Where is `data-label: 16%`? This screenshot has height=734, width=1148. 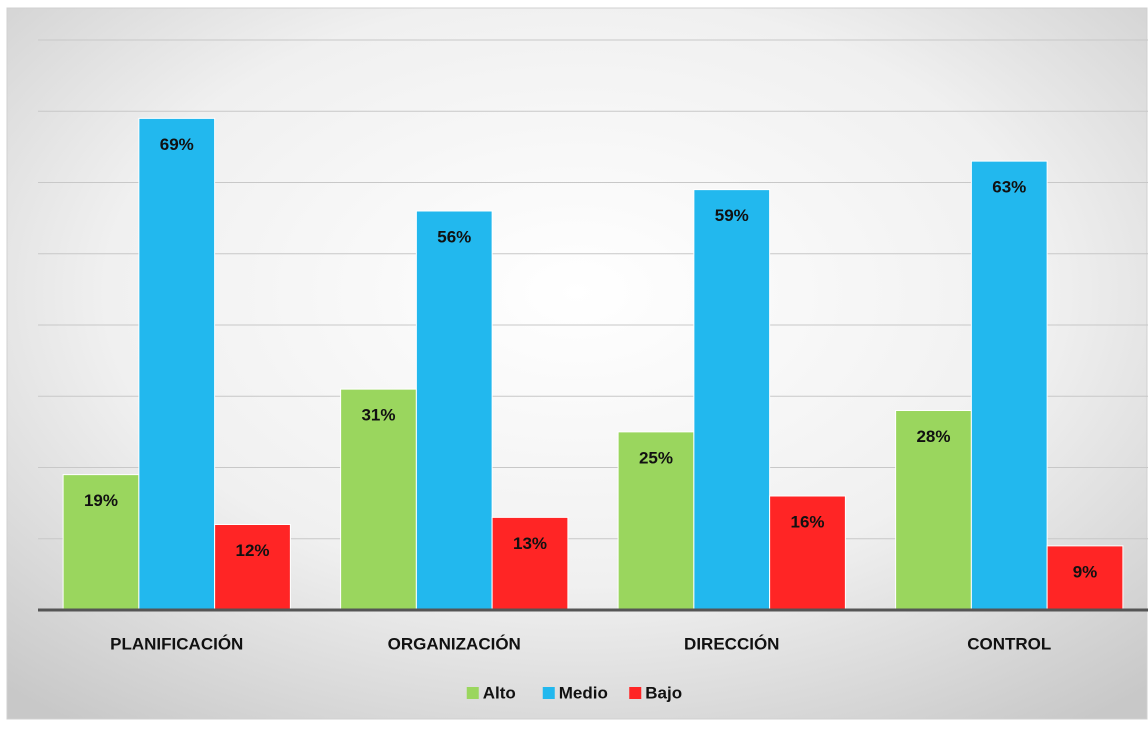
data-label: 16% is located at coordinates (807, 521).